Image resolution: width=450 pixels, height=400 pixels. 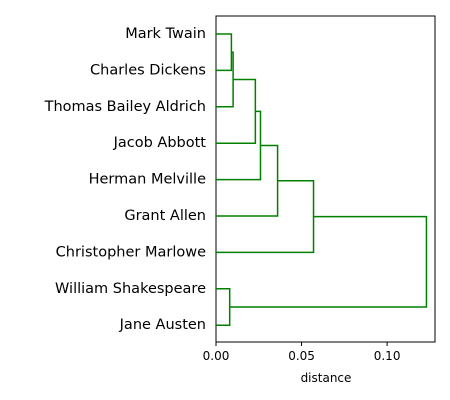 I want to click on leaf-label: Grant Allen, so click(x=165, y=216).